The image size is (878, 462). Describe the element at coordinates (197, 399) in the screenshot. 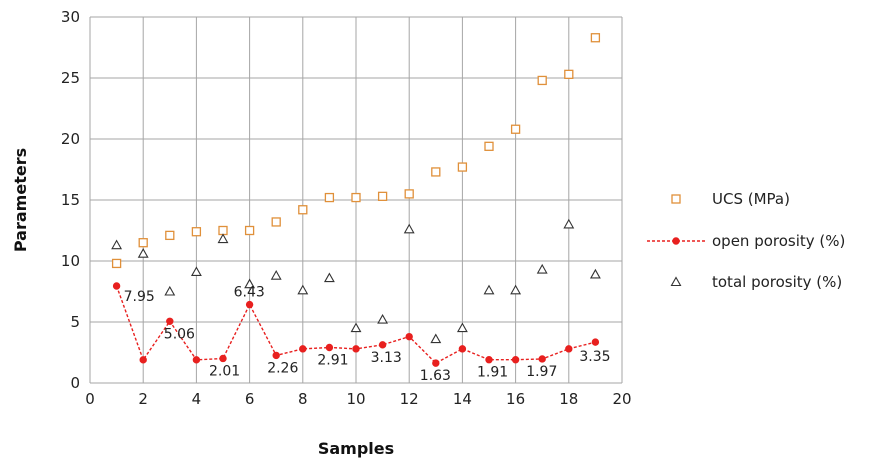

I see `x-tick-label: 4` at that location.